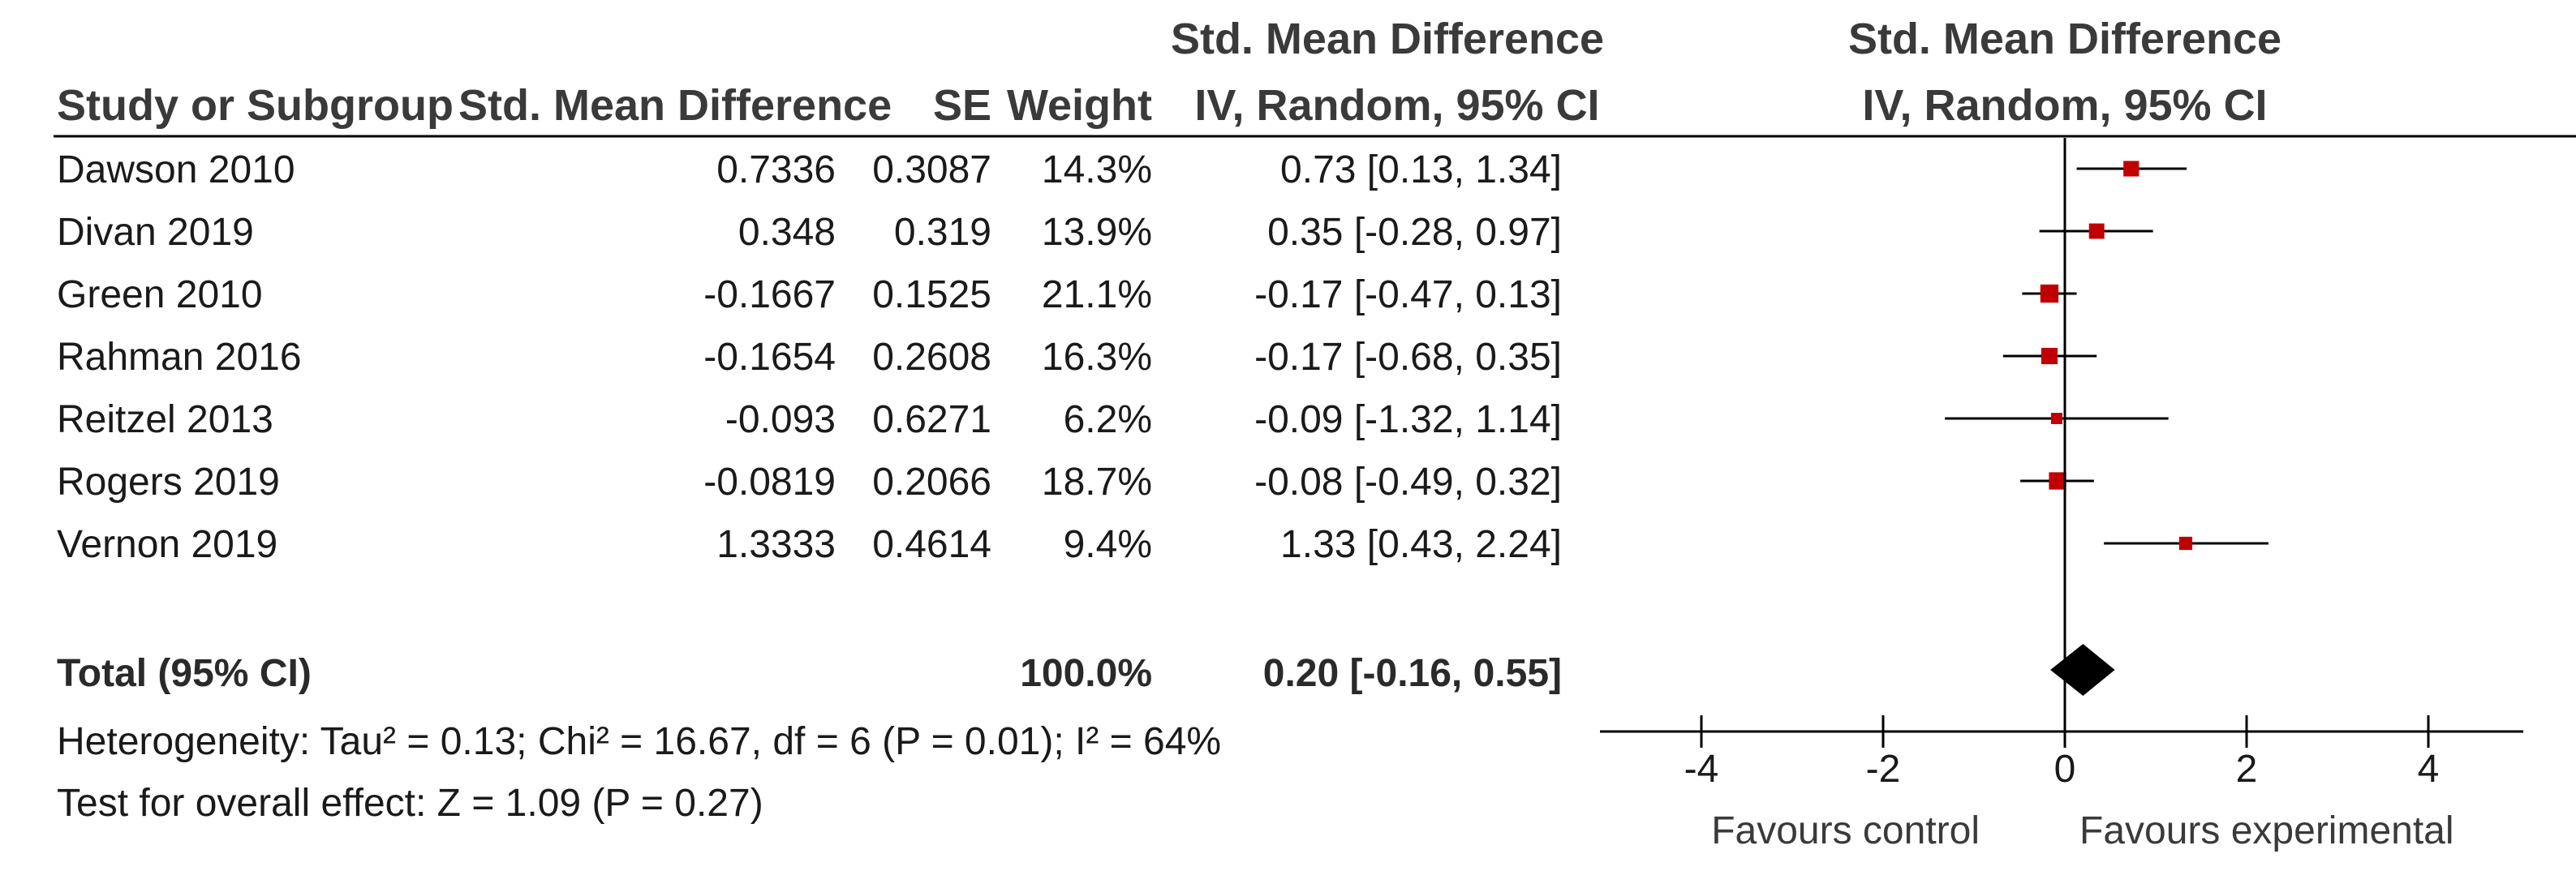  Describe the element at coordinates (2247, 769) in the screenshot. I see `x-tick-label: 2` at that location.